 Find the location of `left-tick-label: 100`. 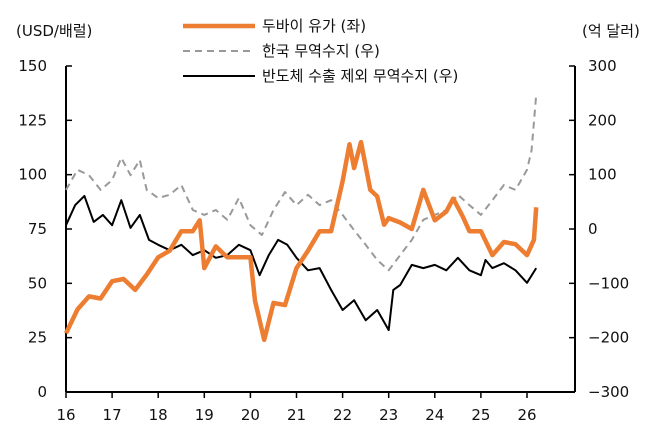

left-tick-label: 100 is located at coordinates (32, 175).